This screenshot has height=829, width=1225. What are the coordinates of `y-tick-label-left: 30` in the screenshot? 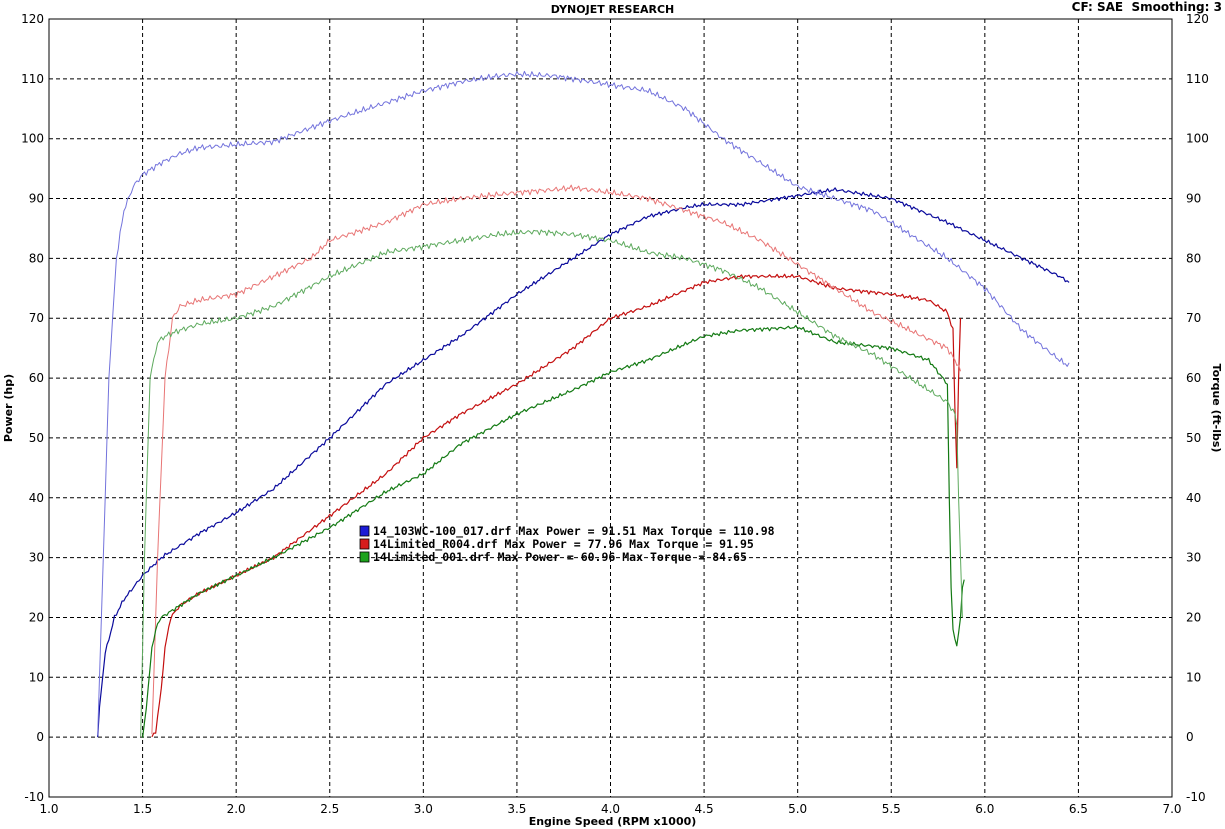 It's located at (36, 558).